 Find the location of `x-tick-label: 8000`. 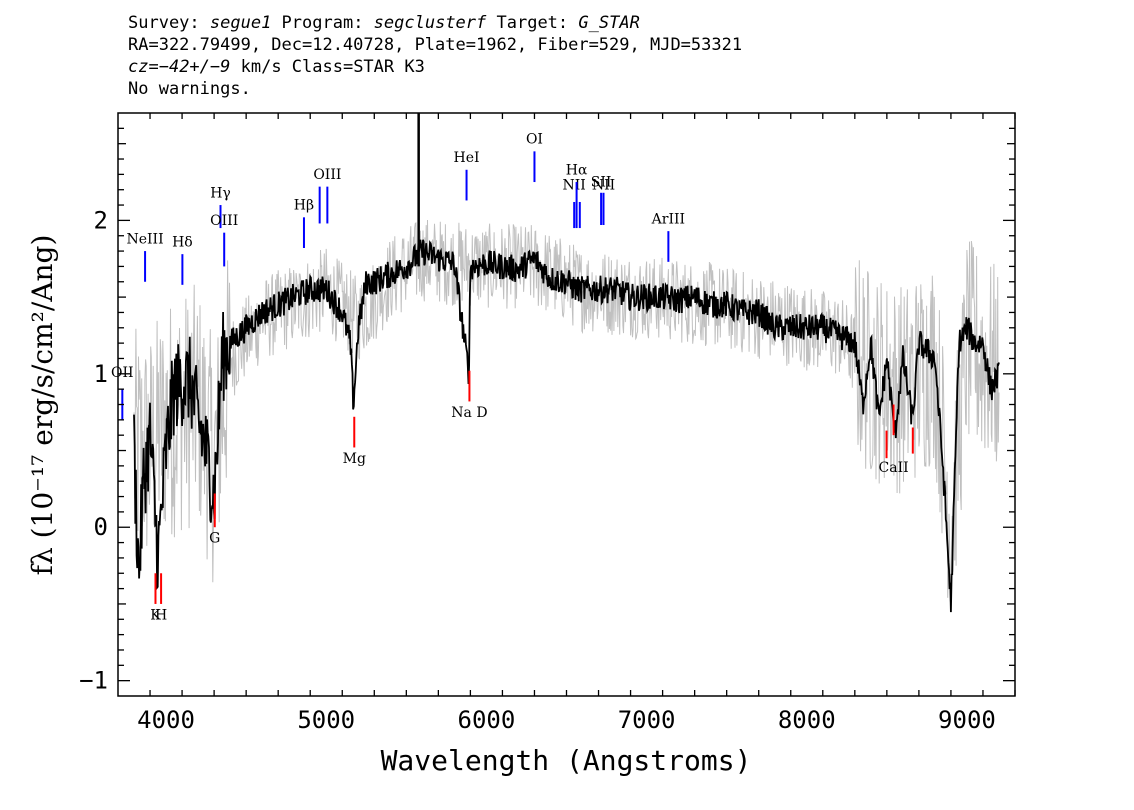

x-tick-label: 8000 is located at coordinates (807, 720).